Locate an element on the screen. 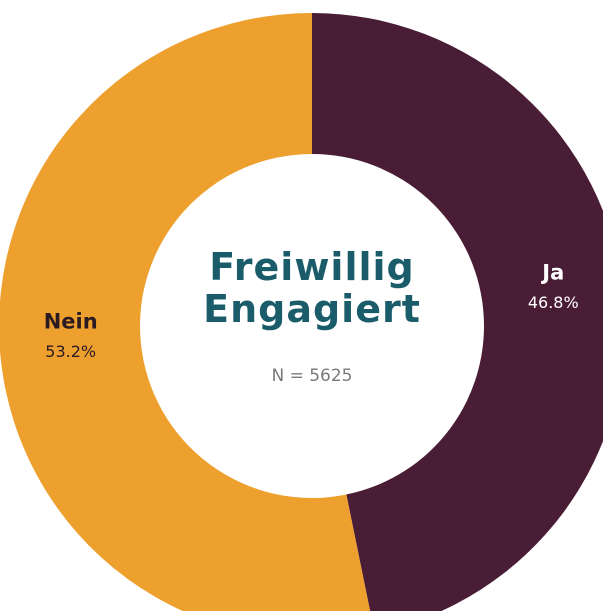 This screenshot has height=611, width=603. segment-label: Nein is located at coordinates (71, 321).